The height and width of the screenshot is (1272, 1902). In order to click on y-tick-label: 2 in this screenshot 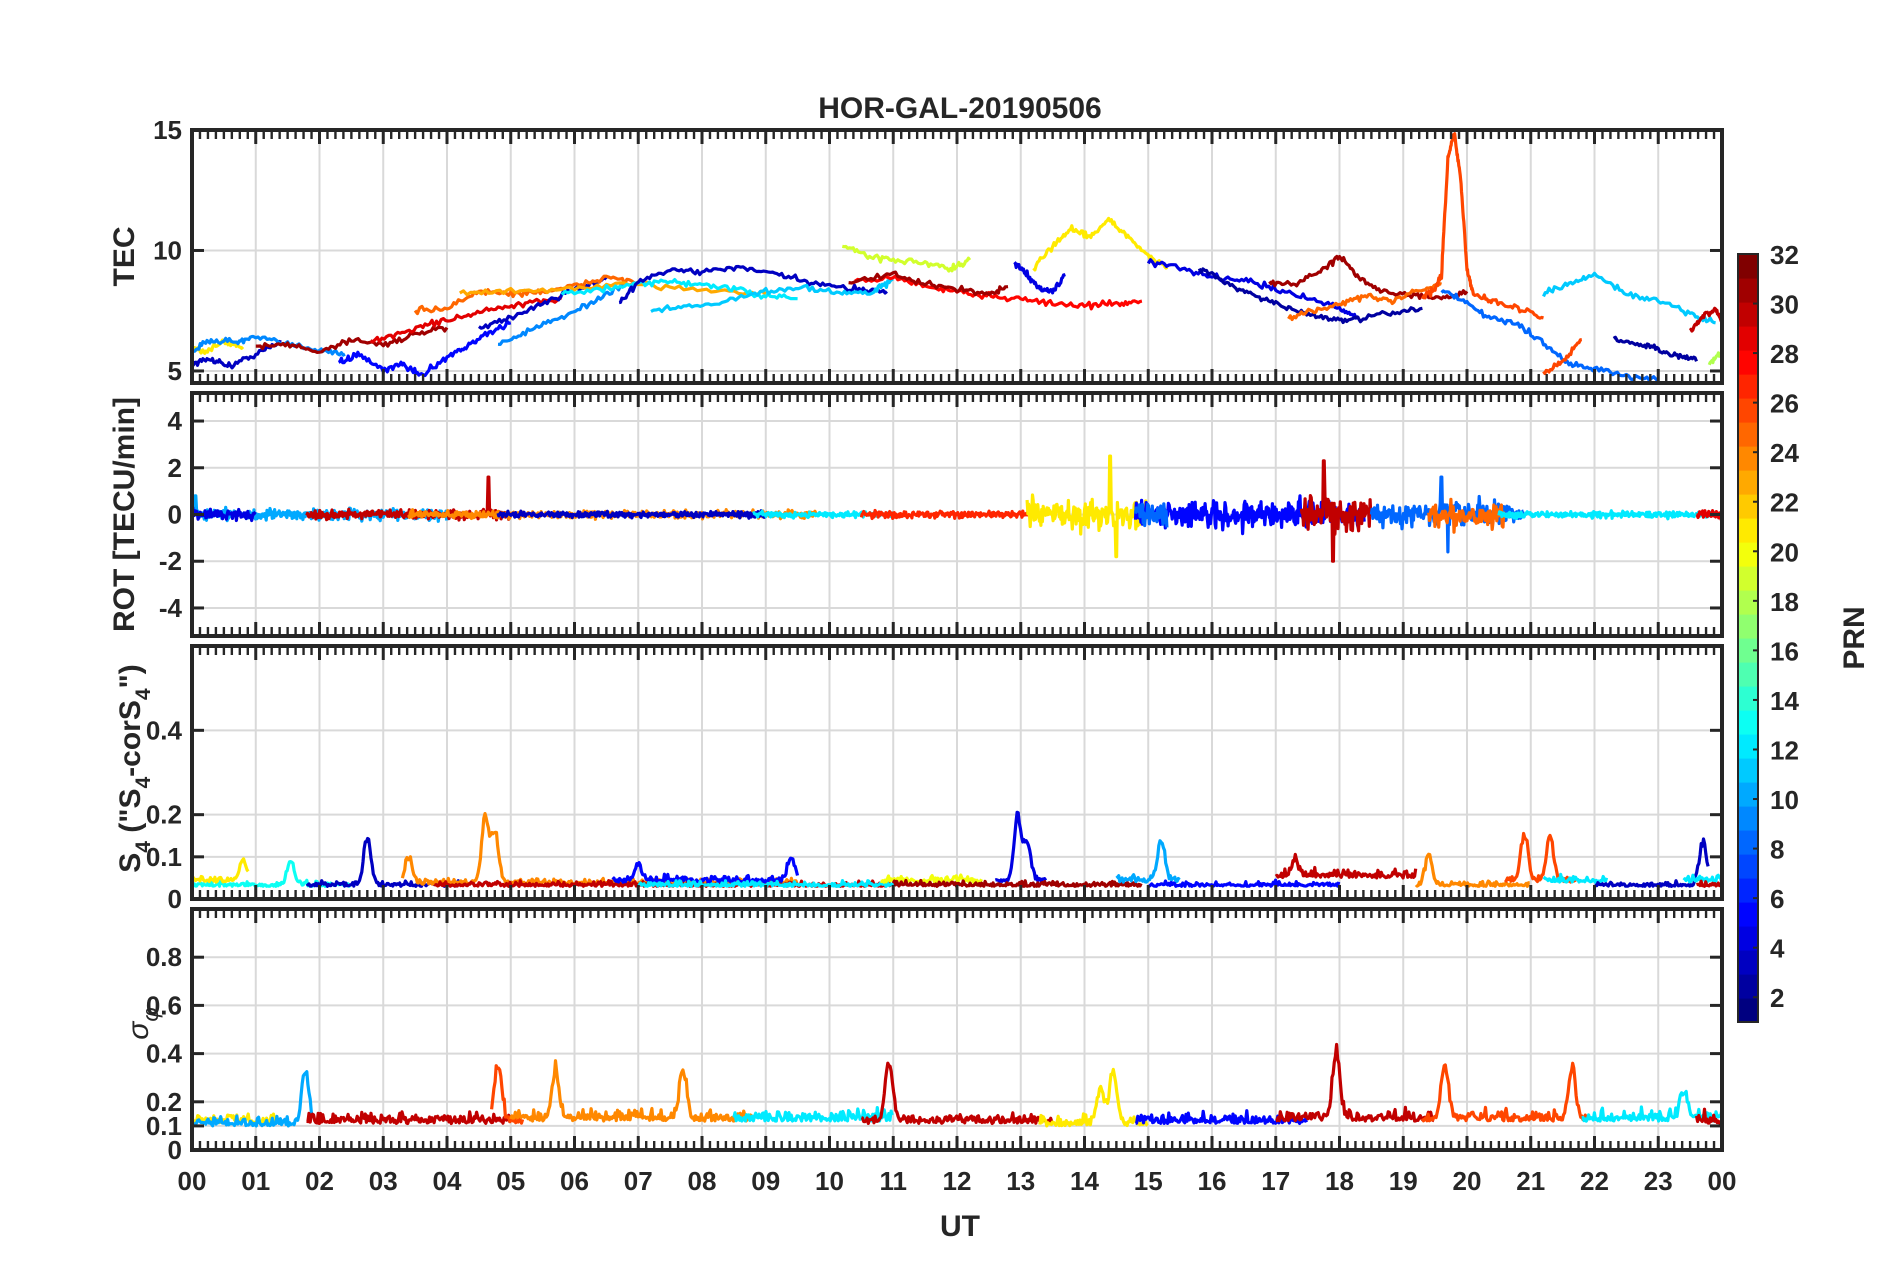, I will do `click(175, 468)`.